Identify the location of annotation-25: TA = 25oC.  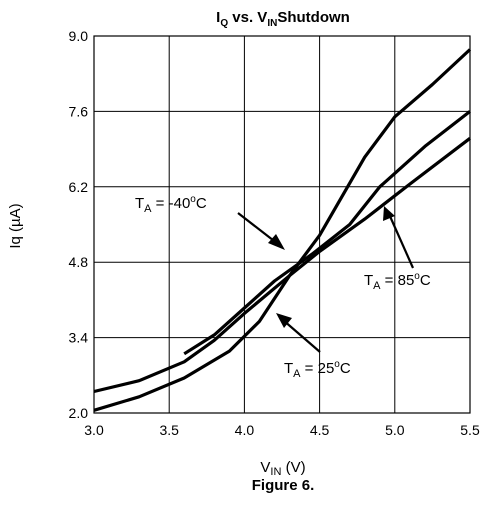
(313, 346).